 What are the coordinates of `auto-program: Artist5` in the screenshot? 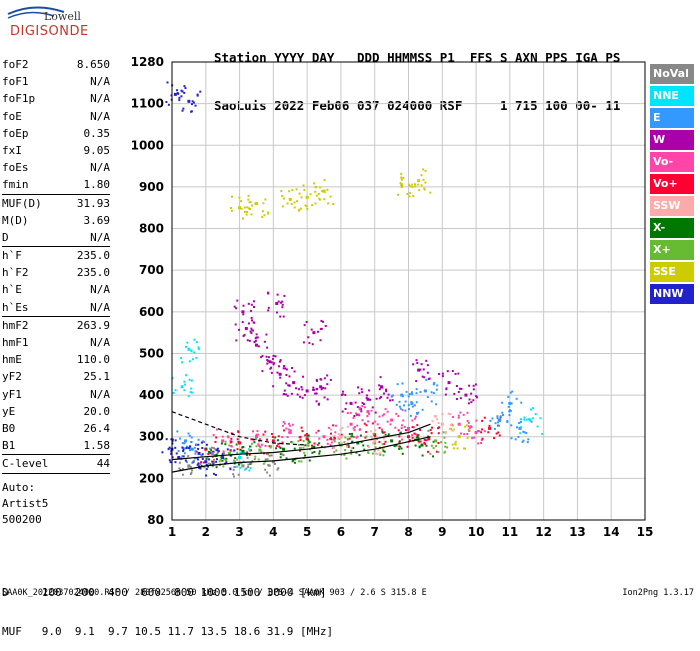 It's located at (25, 503).